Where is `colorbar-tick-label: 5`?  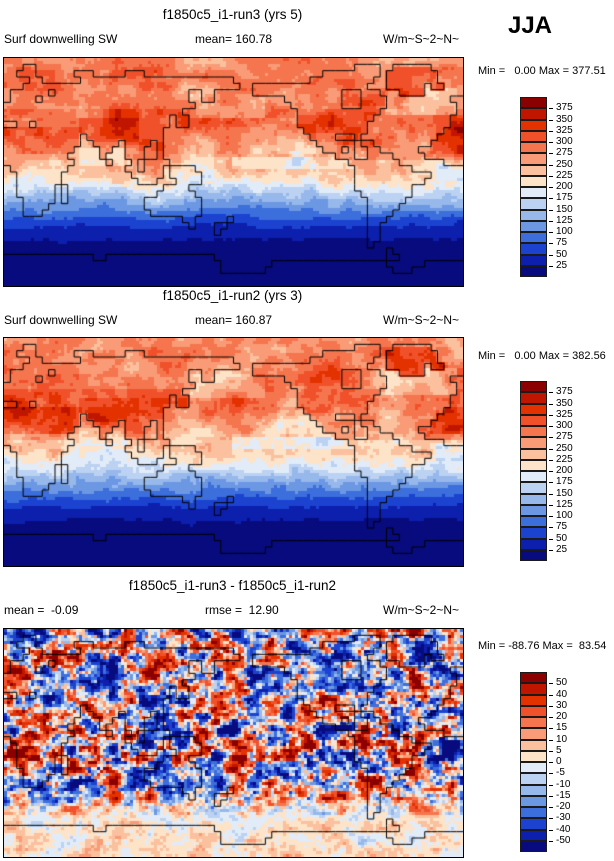 colorbar-tick-label: 5 is located at coordinates (559, 750).